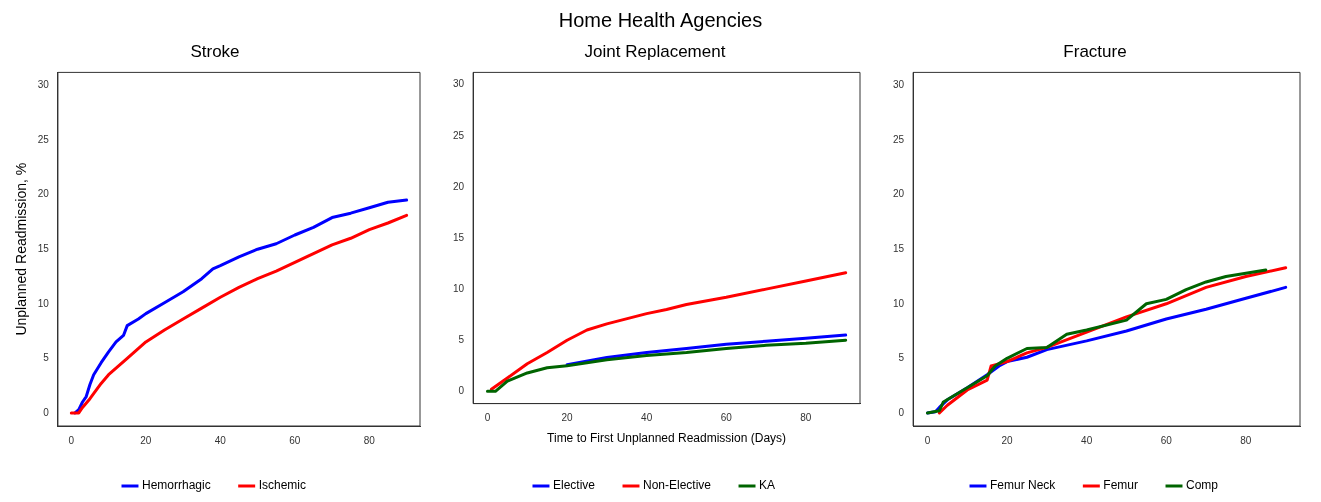 This screenshot has width=1321, height=502. I want to click on chart-title: Stroke, so click(215, 51).